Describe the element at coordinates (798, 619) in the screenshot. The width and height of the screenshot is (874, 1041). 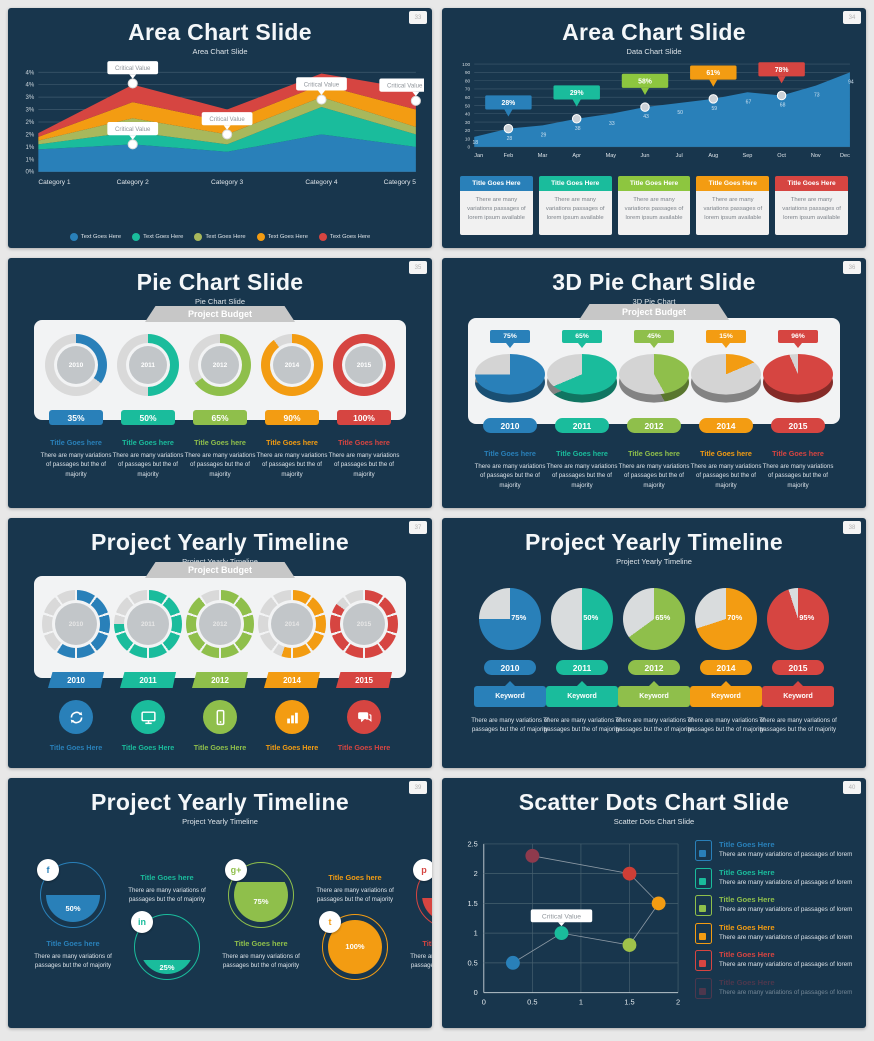
I see `pie-chart: 95%` at that location.